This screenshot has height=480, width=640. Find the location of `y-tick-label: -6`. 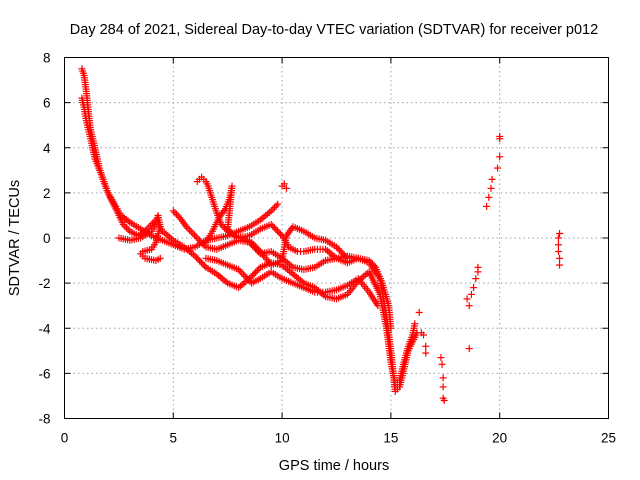

y-tick-label: -6 is located at coordinates (44, 373).